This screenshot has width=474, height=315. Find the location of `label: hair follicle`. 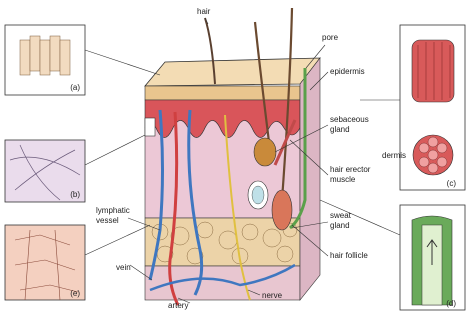

label: hair follicle is located at coordinates (349, 255).